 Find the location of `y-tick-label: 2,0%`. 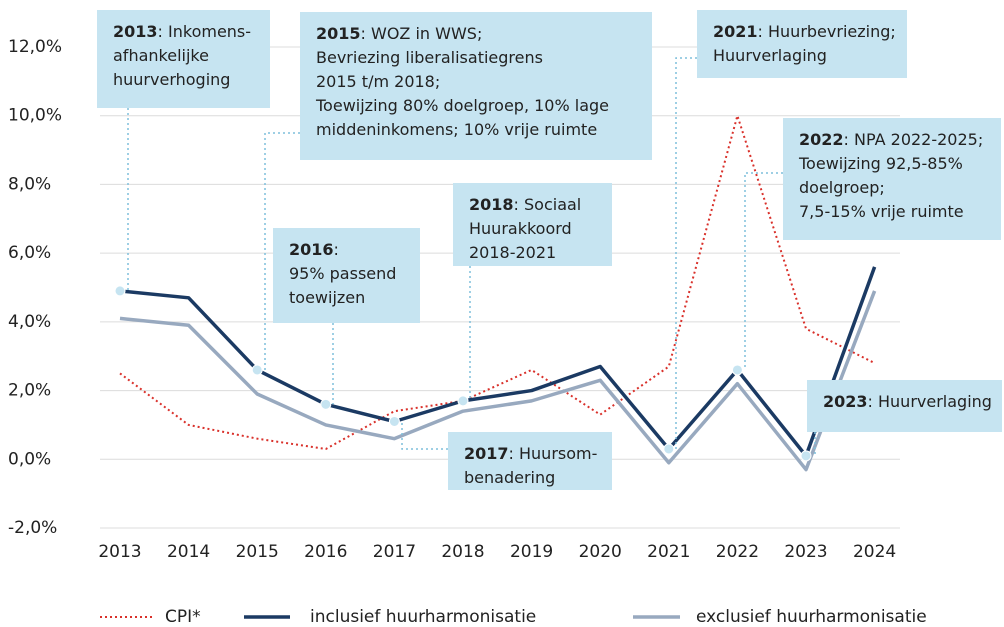

y-tick-label: 2,0% is located at coordinates (29, 391).